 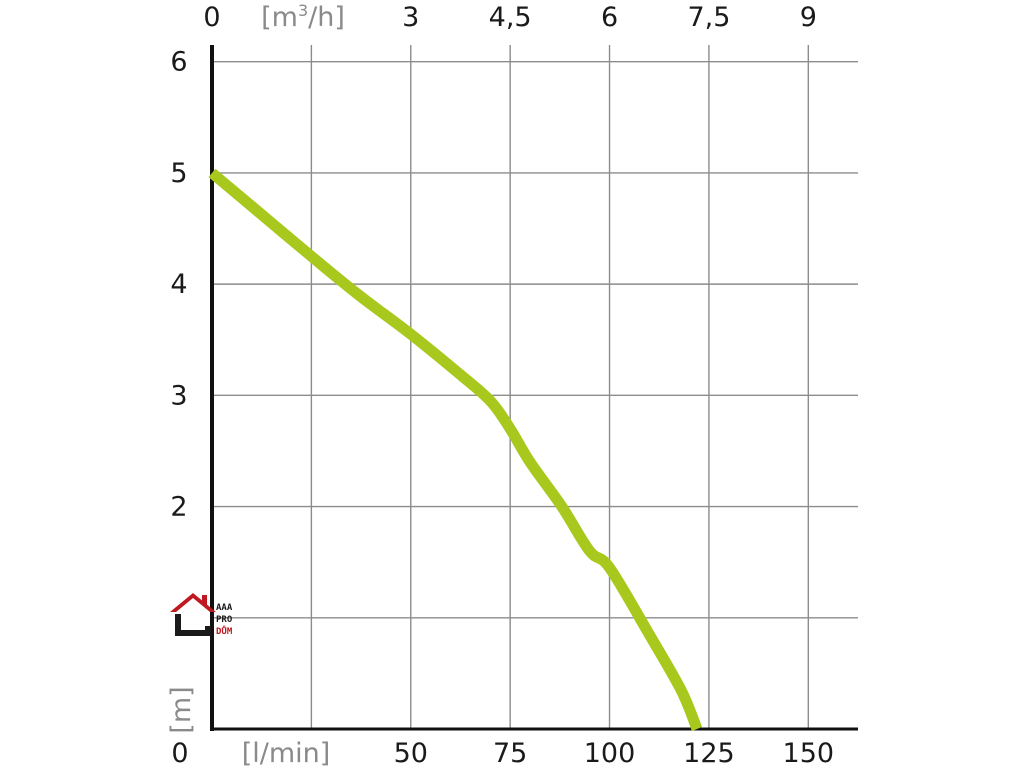 What do you see at coordinates (178, 507) in the screenshot?
I see `y-tick-label: 2` at bounding box center [178, 507].